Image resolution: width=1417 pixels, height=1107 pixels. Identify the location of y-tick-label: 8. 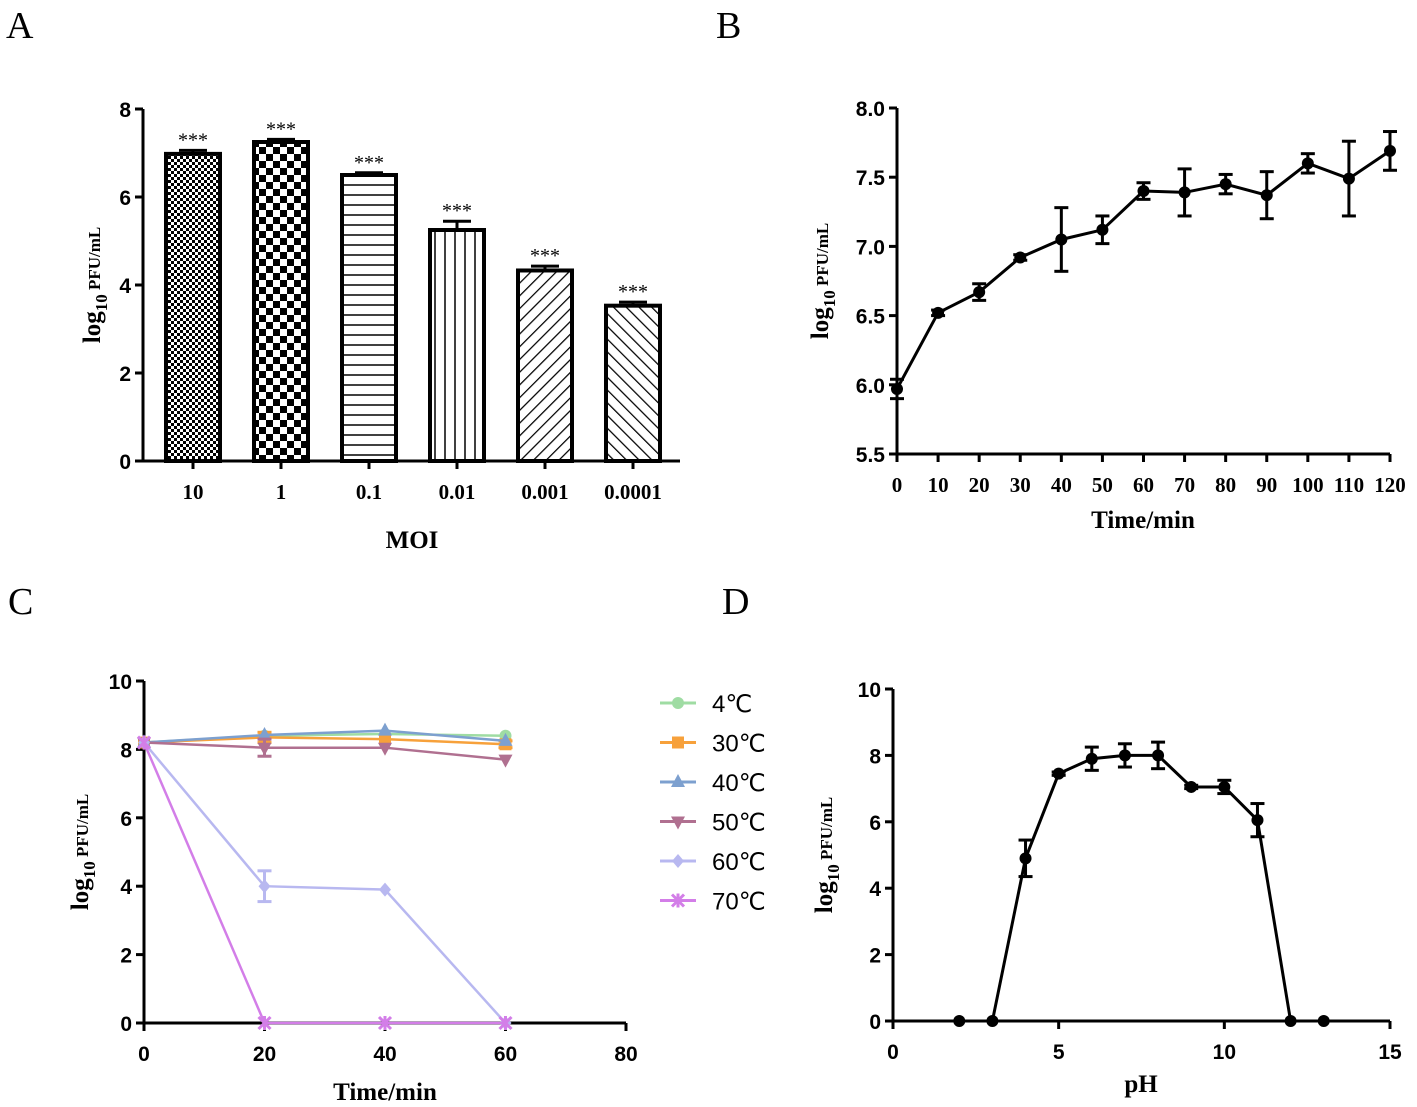
(126, 750).